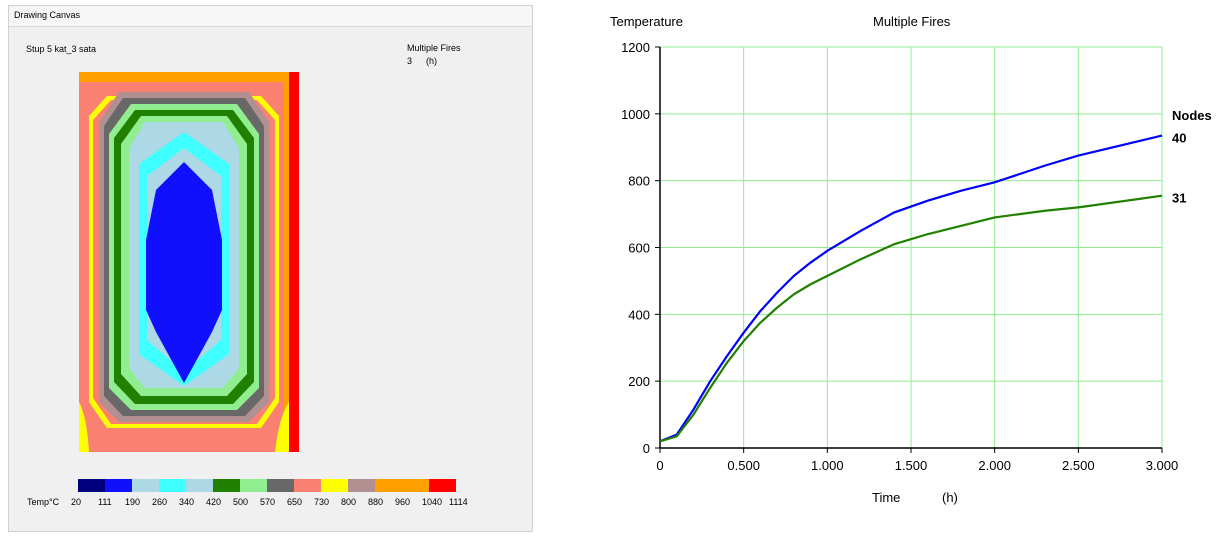 Image resolution: width=1220 pixels, height=538 pixels. Describe the element at coordinates (635, 114) in the screenshot. I see `y-tick-label: 1000` at that location.